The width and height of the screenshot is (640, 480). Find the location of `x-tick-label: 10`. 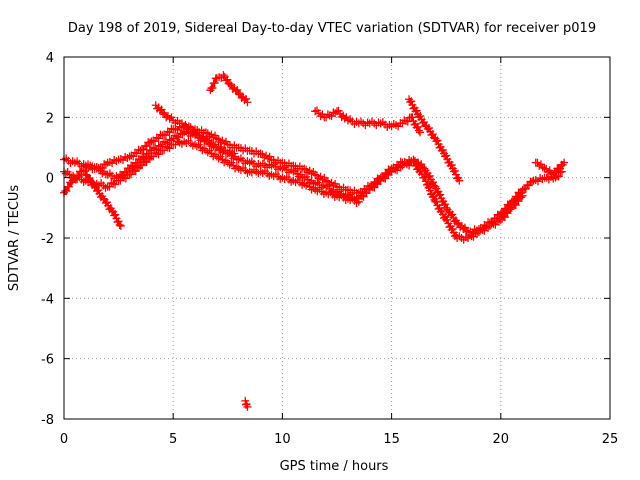

x-tick-label: 10 is located at coordinates (282, 439).